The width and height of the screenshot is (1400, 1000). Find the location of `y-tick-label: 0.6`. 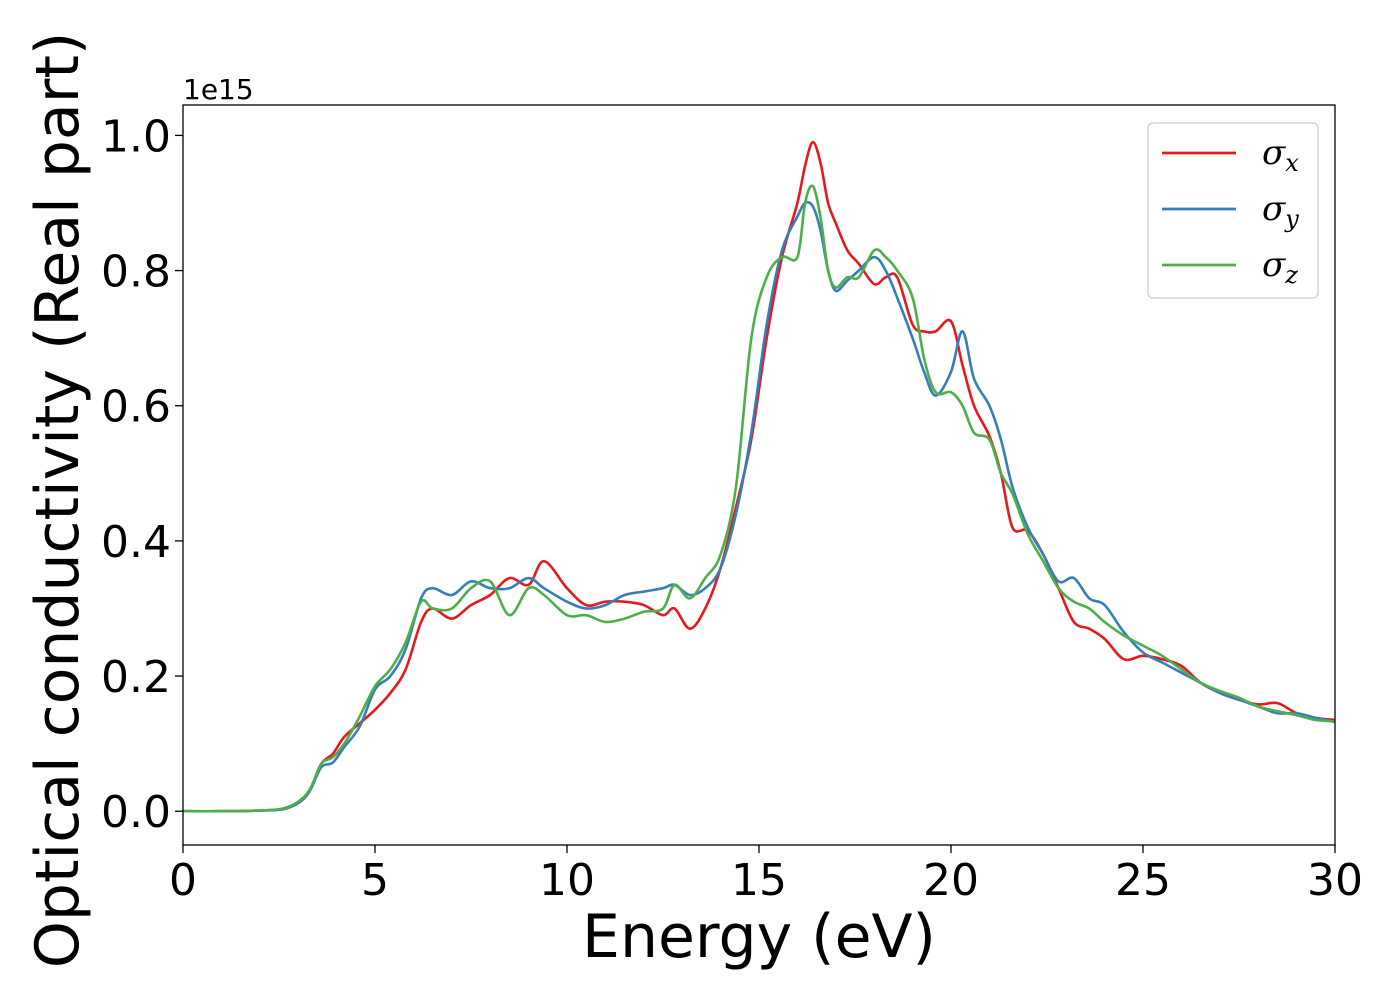

y-tick-label: 0.6 is located at coordinates (136, 407).